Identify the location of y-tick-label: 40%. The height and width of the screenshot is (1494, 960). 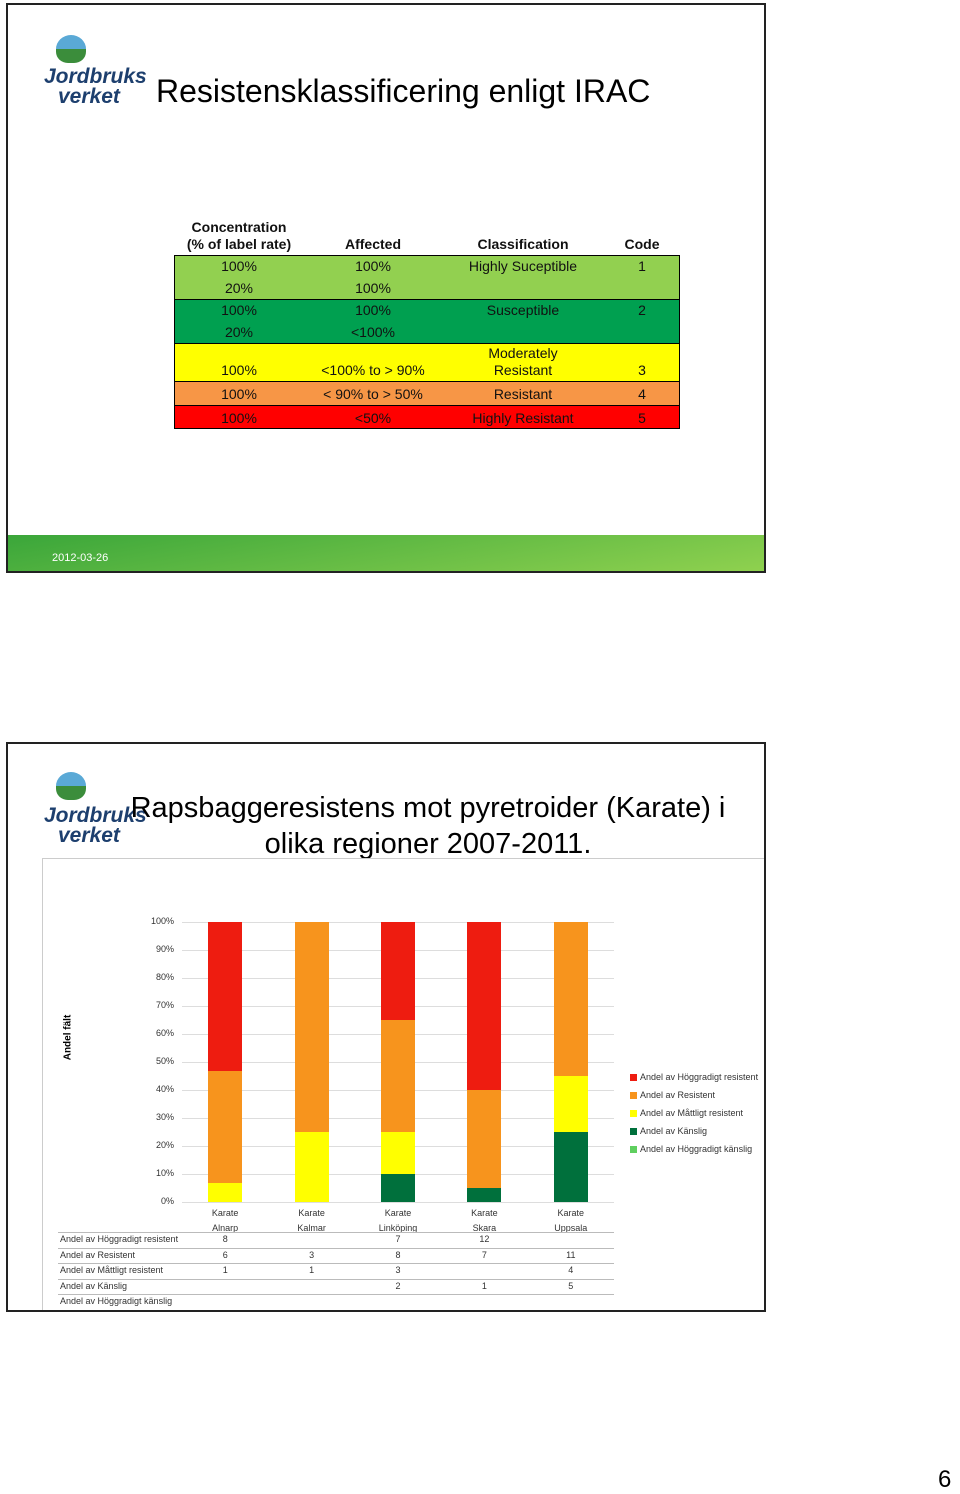
(164, 1089).